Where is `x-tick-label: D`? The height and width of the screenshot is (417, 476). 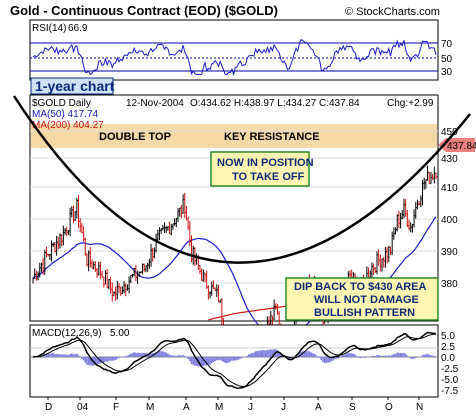
x-tick-label: D is located at coordinates (48, 407).